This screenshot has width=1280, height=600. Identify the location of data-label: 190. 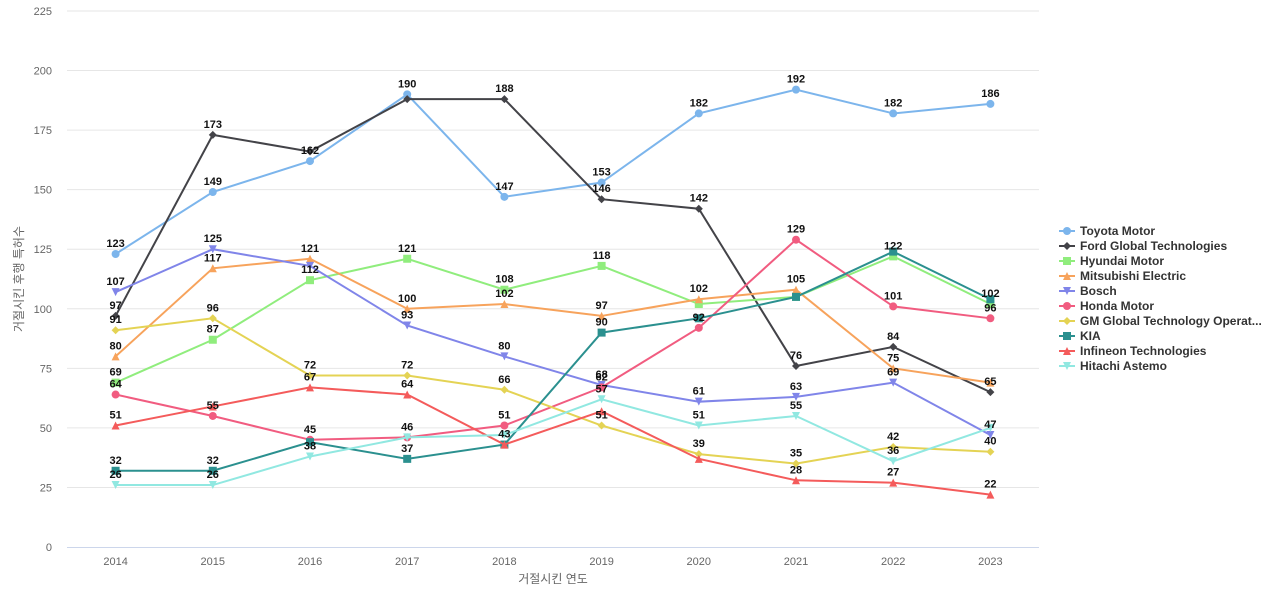
(407, 84).